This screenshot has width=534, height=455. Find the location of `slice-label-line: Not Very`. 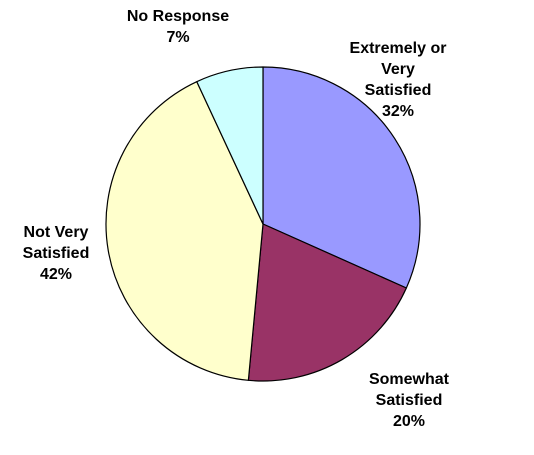

slice-label-line: Not Very is located at coordinates (56, 232).